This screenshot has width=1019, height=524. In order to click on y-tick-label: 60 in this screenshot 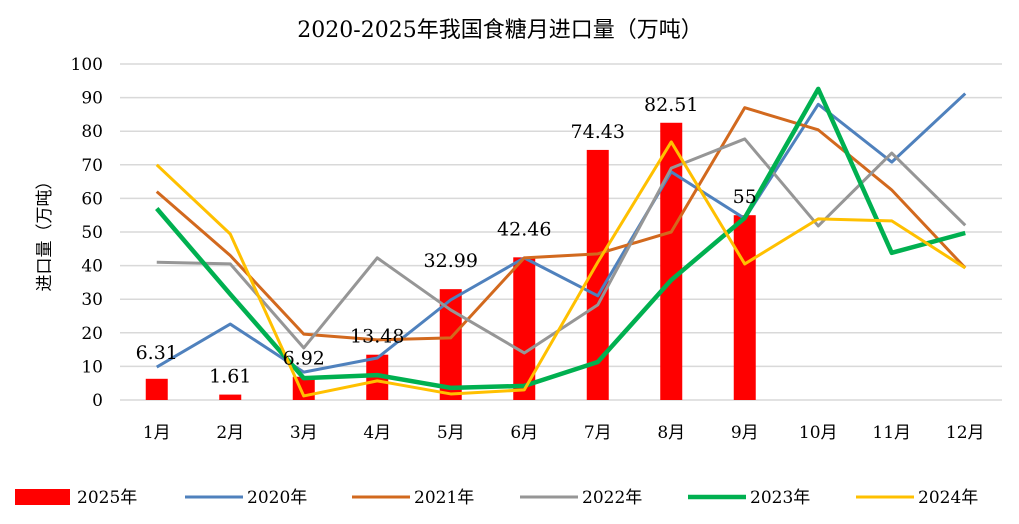, I will do `click(92, 199)`.